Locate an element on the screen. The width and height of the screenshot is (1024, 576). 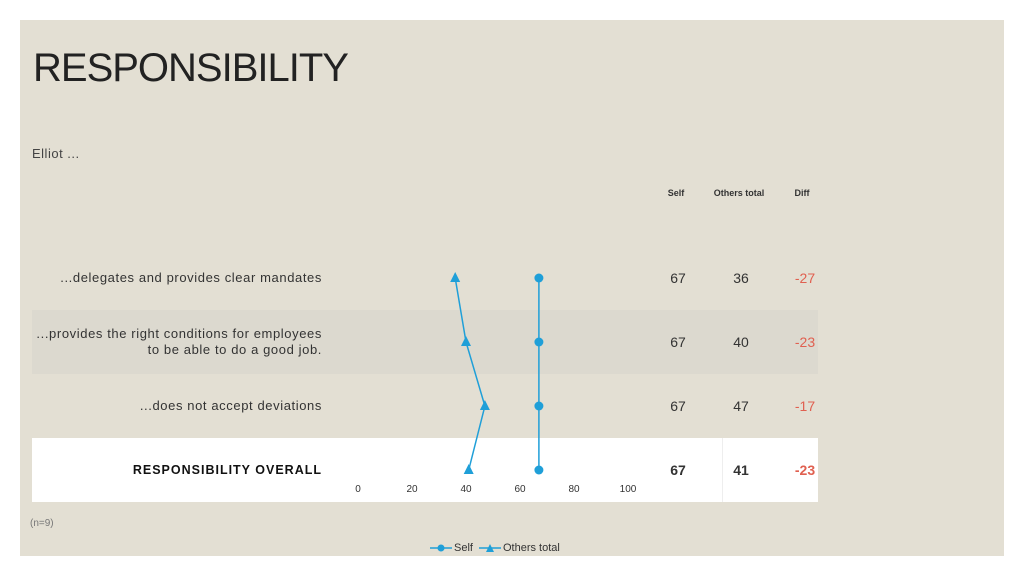
sample-size-note: (n=9) is located at coordinates (42, 523).